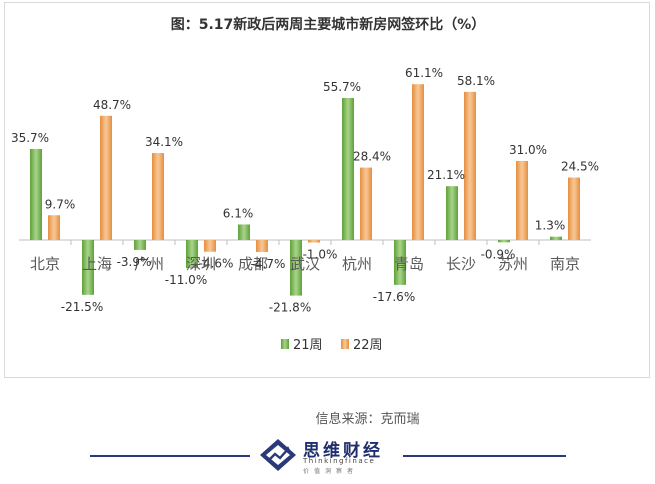  What do you see at coordinates (290, 308) in the screenshot?
I see `data-label-21: -21.8%` at bounding box center [290, 308].